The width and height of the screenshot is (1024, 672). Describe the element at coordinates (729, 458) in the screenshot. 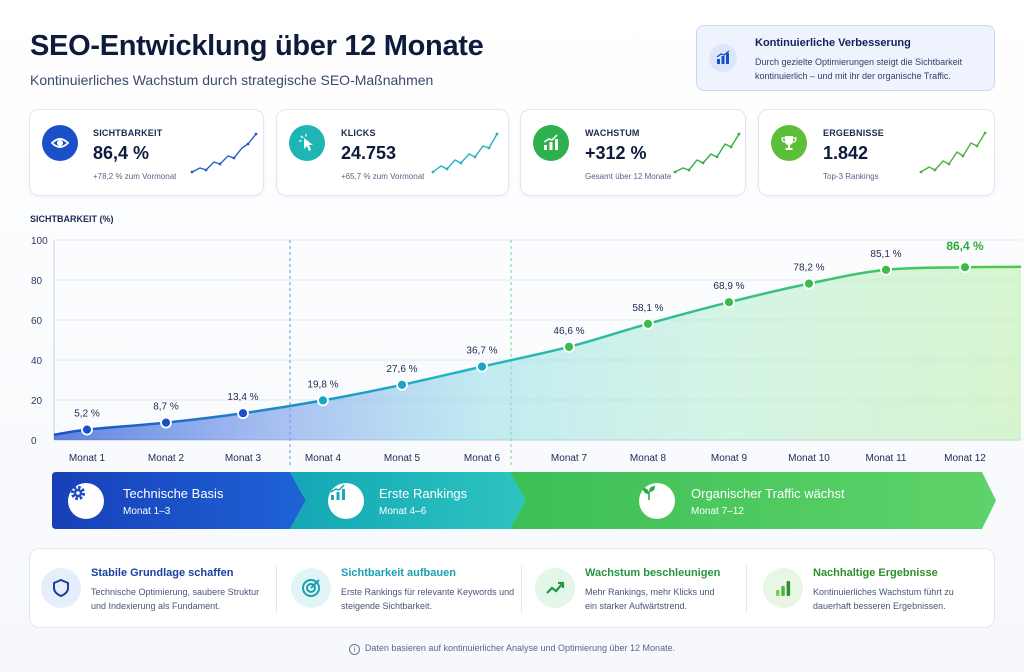

I see `x-tick-label: Monat 9` at that location.